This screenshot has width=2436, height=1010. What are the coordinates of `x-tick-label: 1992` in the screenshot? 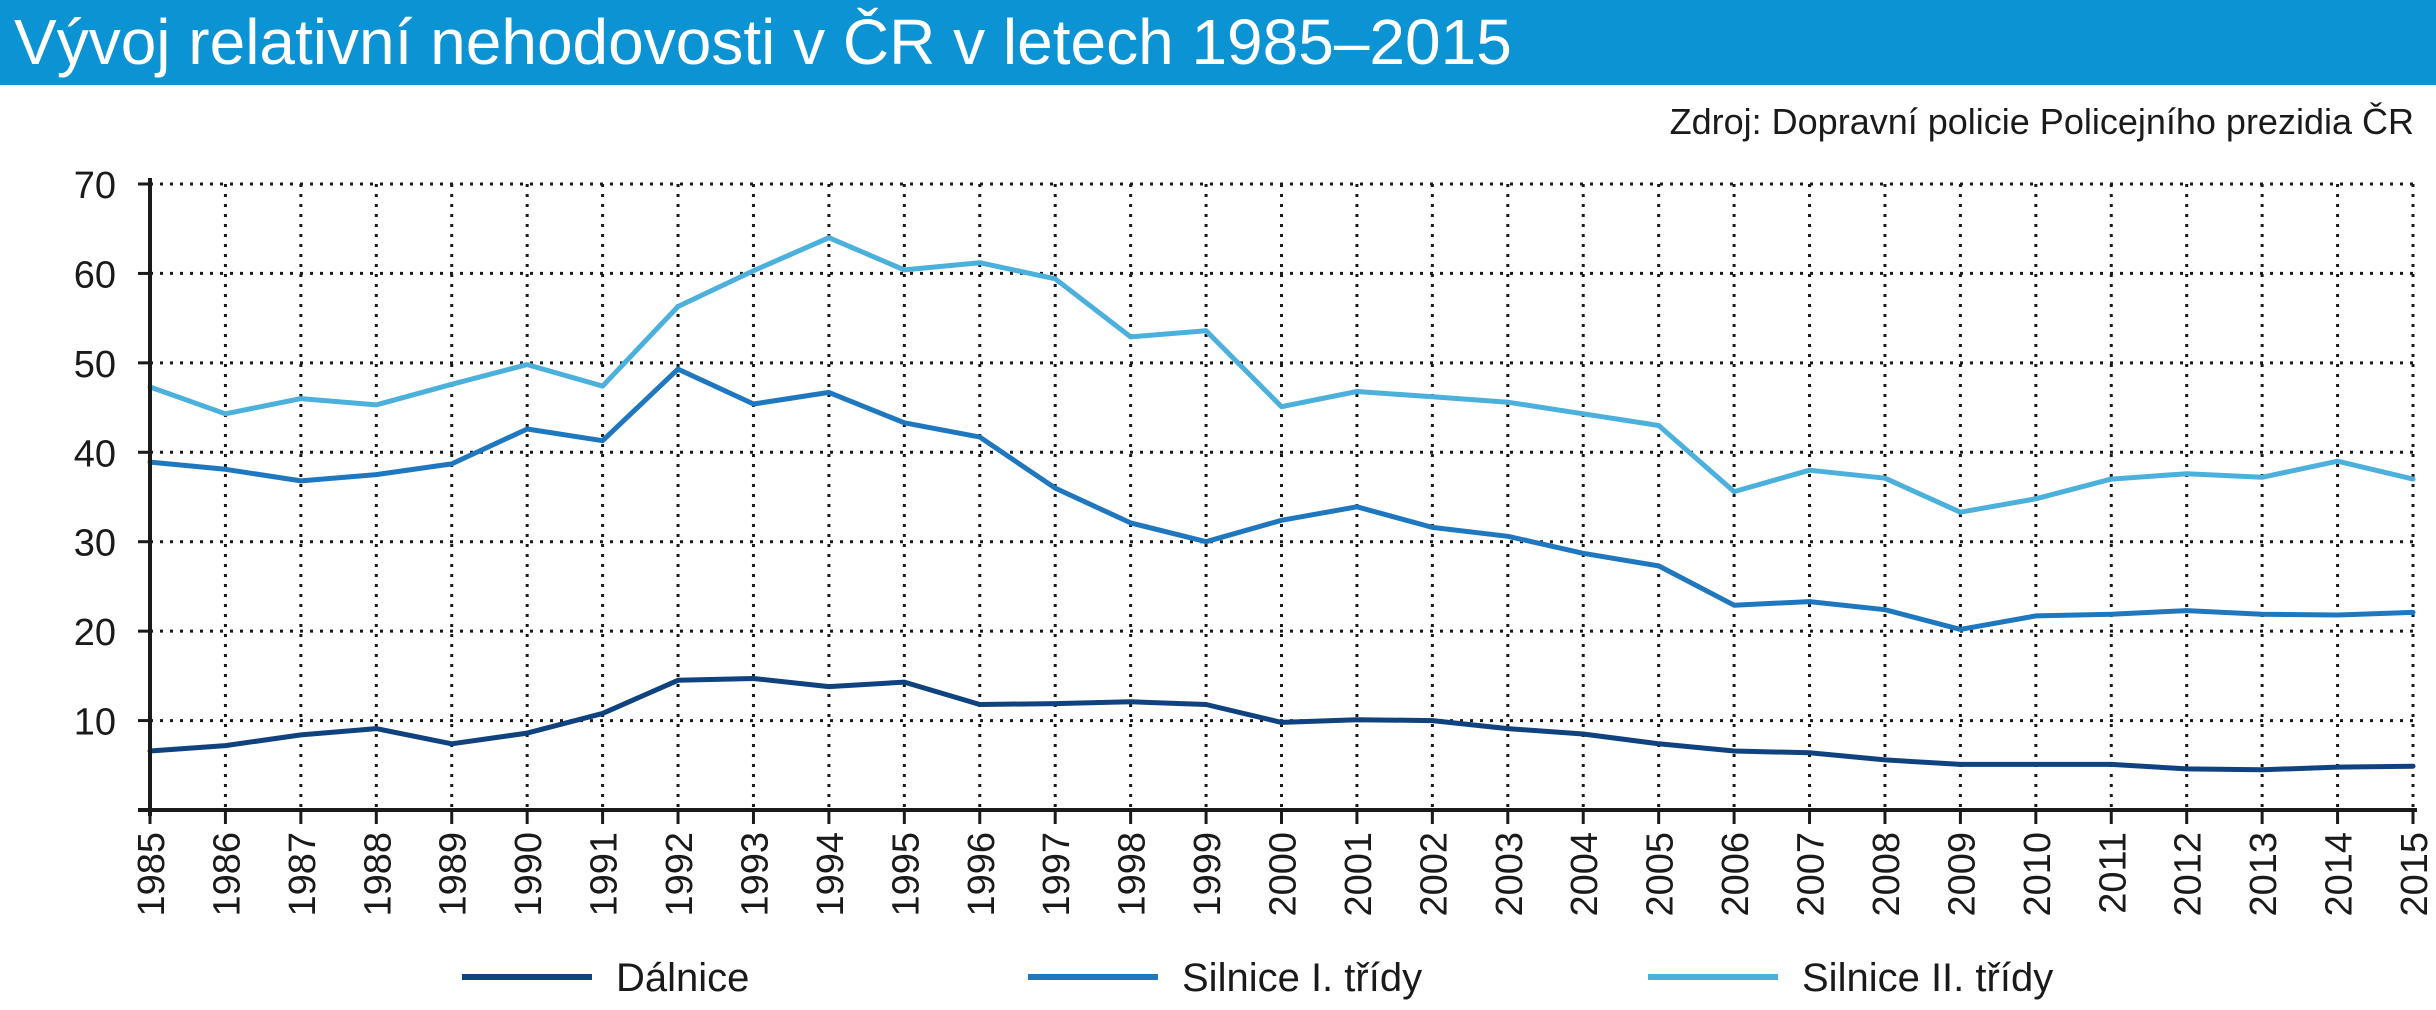 It's located at (680, 874).